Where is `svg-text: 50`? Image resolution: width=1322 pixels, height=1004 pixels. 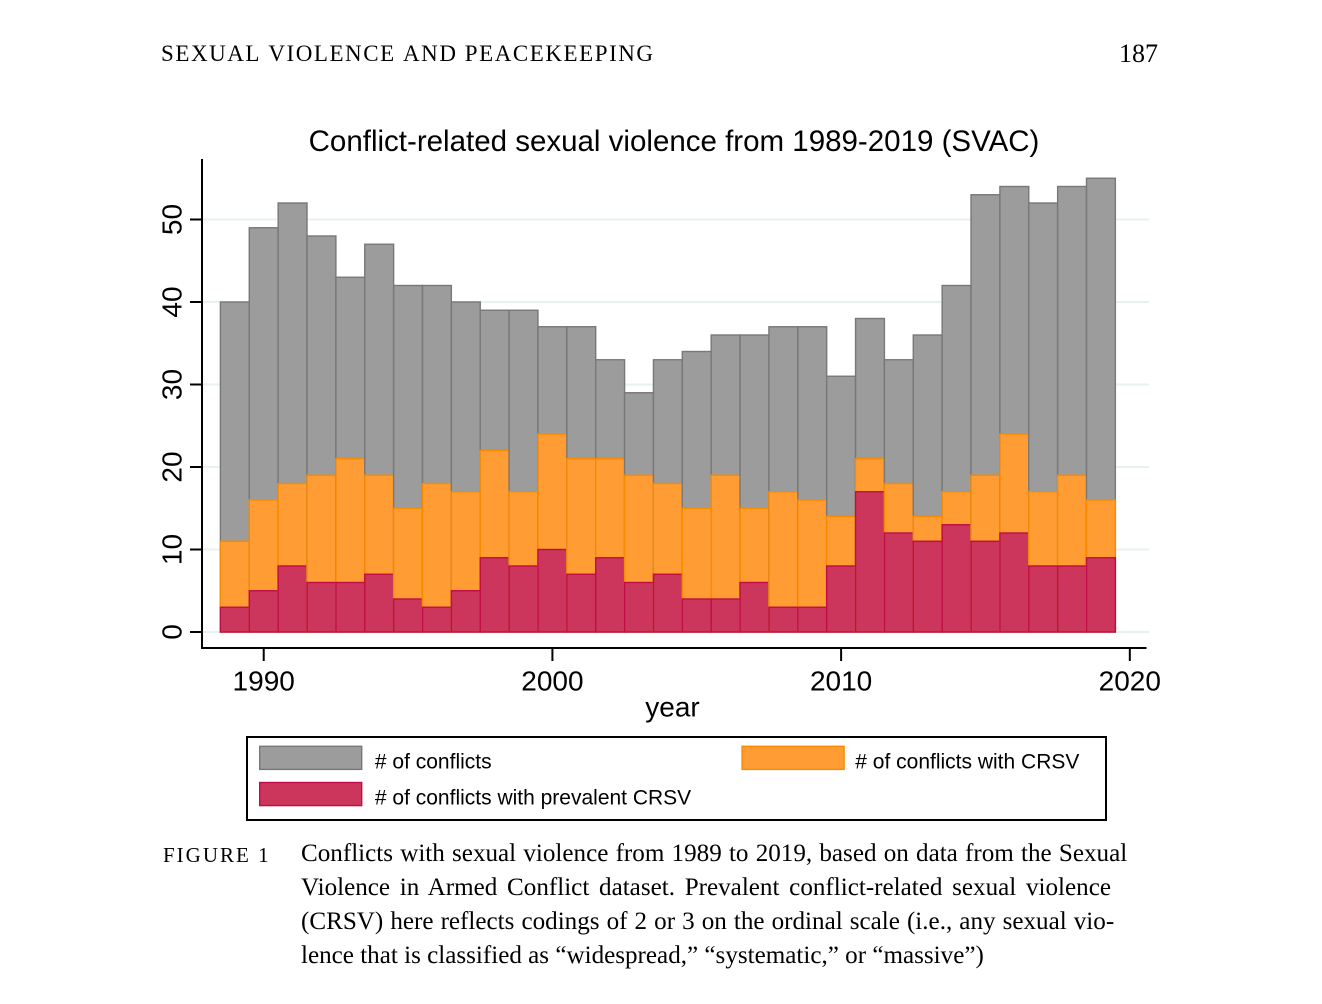
svg-text: 50 is located at coordinates (172, 219).